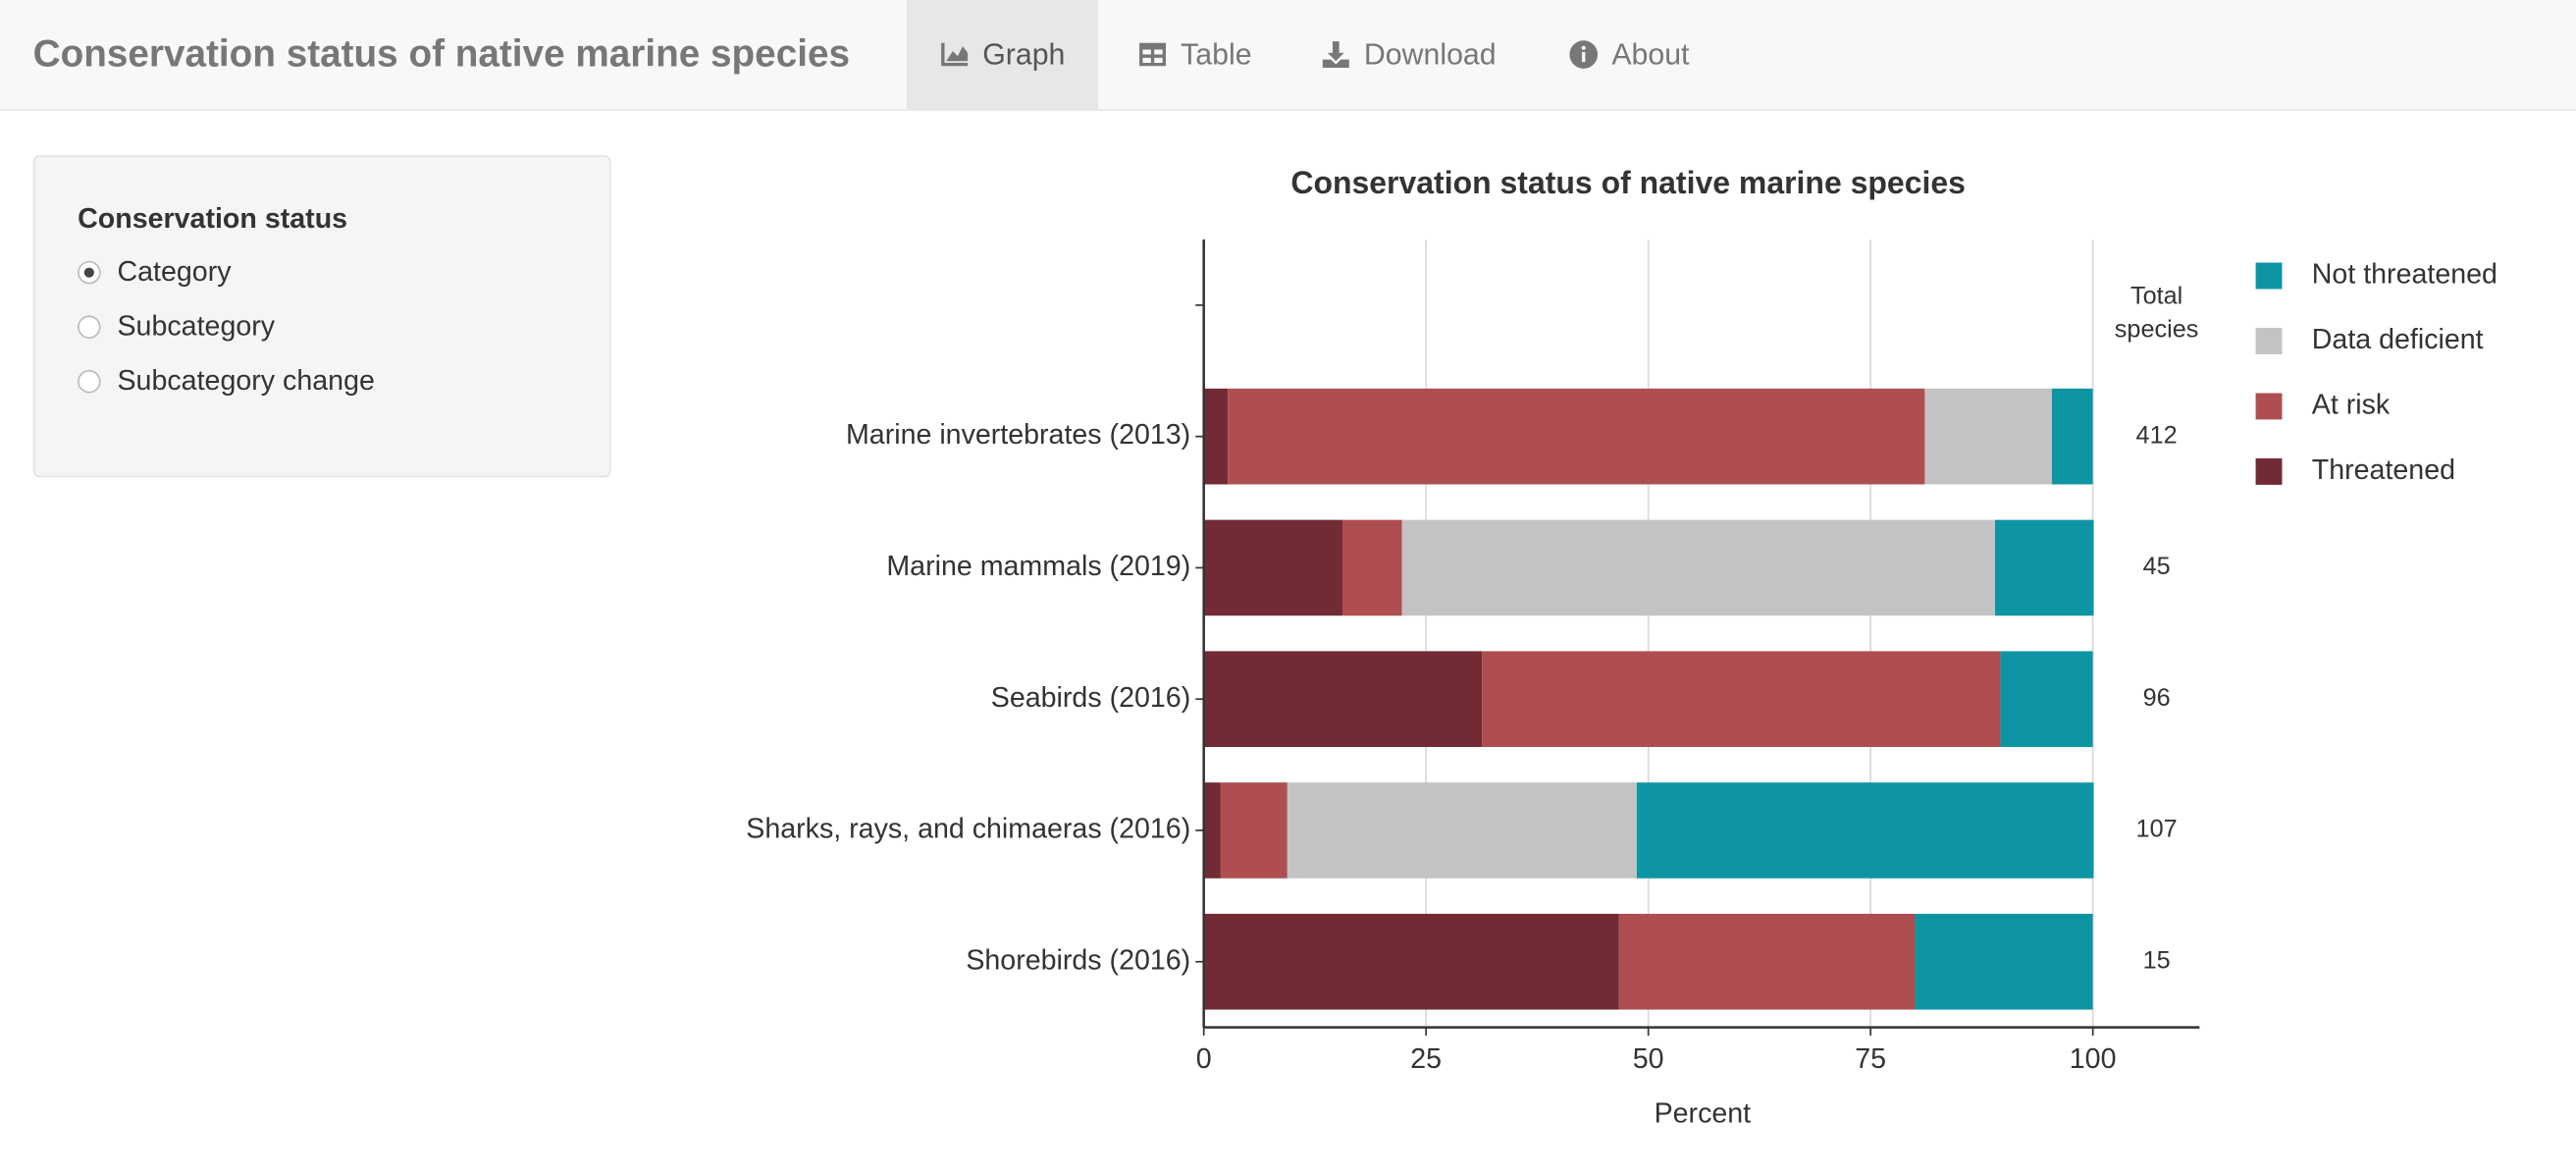 This screenshot has height=1173, width=2576. I want to click on legend-label: Not threatened, so click(2404, 275).